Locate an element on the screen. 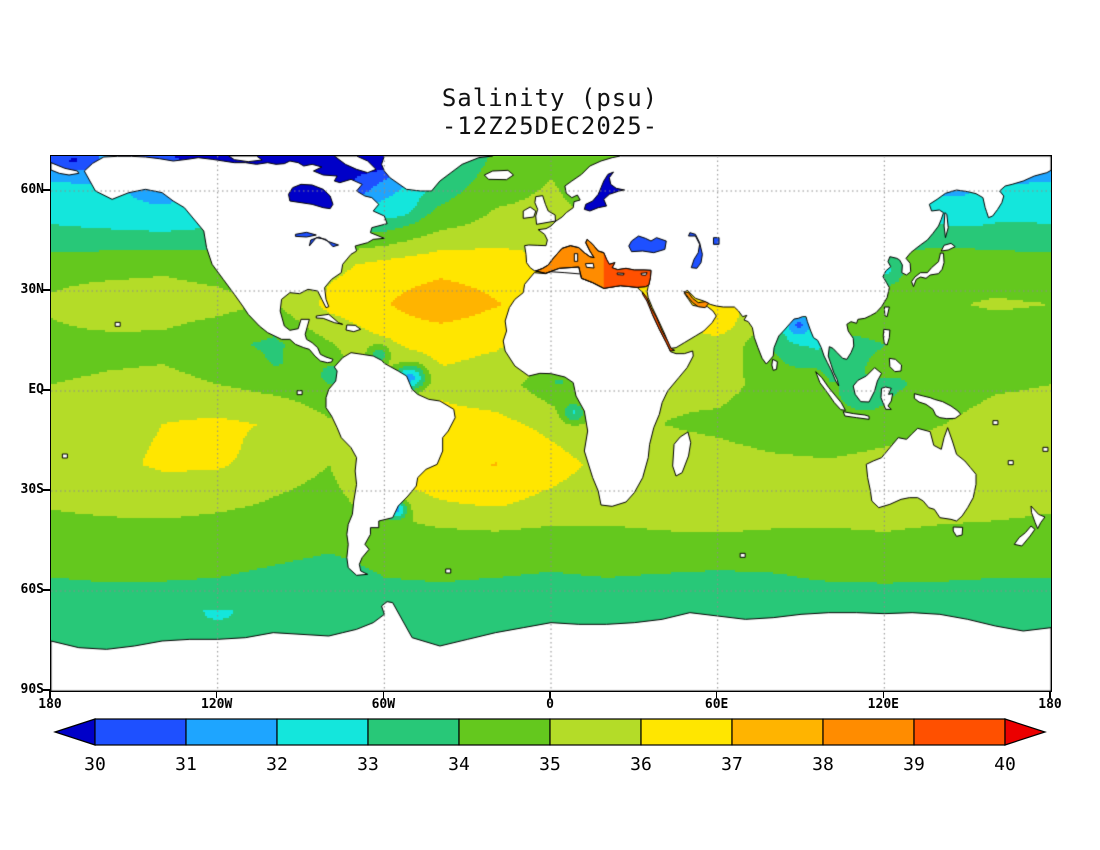  colorbar-tick-label: 31 is located at coordinates (186, 764).